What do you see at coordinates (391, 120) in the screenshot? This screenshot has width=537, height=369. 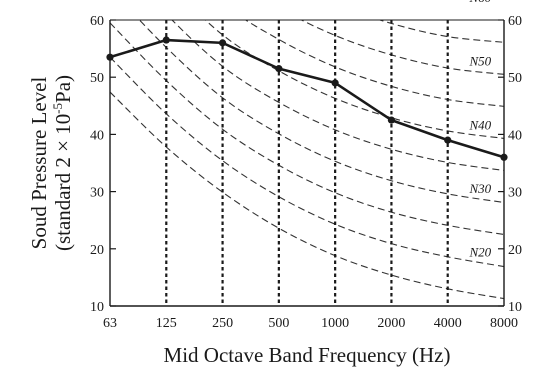 I see `series-point-2000` at bounding box center [391, 120].